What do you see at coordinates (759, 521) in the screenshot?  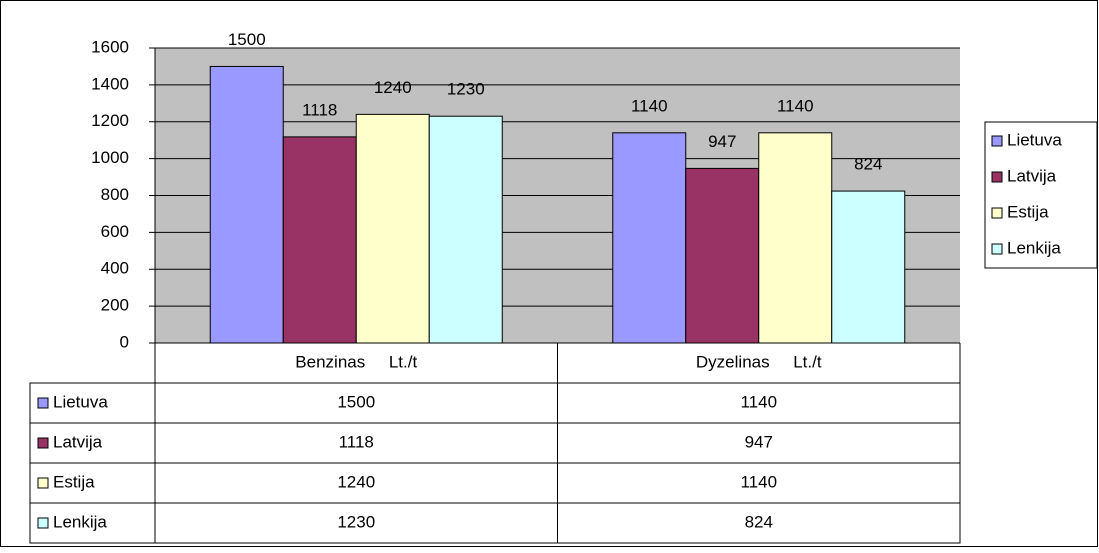 I see `table-cell: 824` at bounding box center [759, 521].